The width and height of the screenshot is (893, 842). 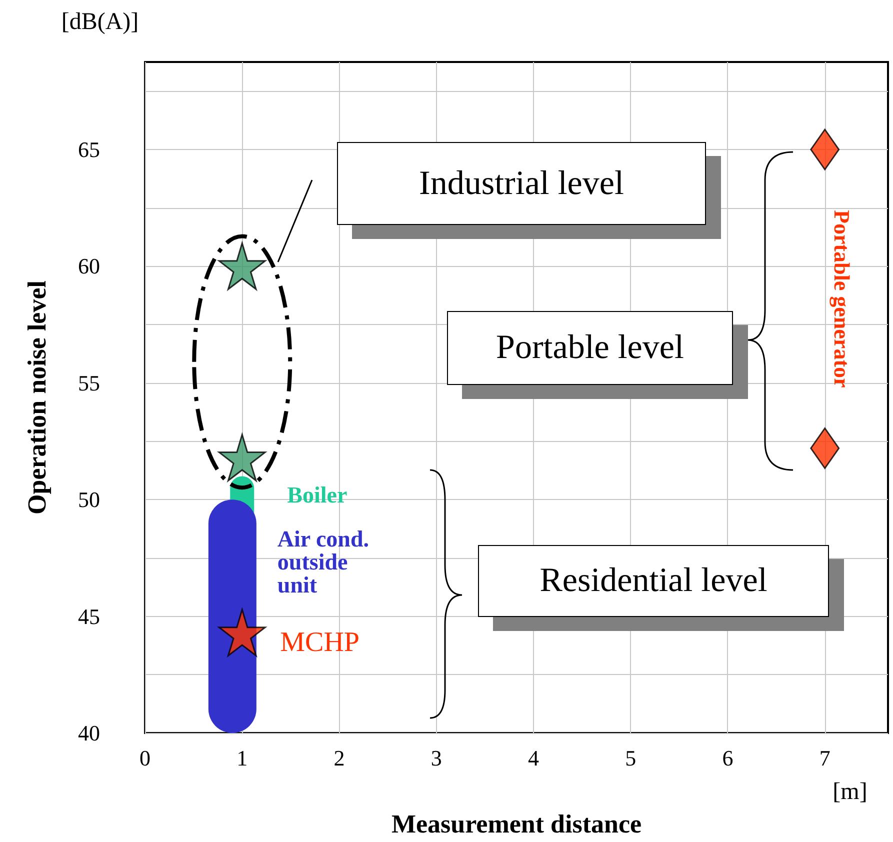 What do you see at coordinates (436, 758) in the screenshot?
I see `x-tick-label: 3` at bounding box center [436, 758].